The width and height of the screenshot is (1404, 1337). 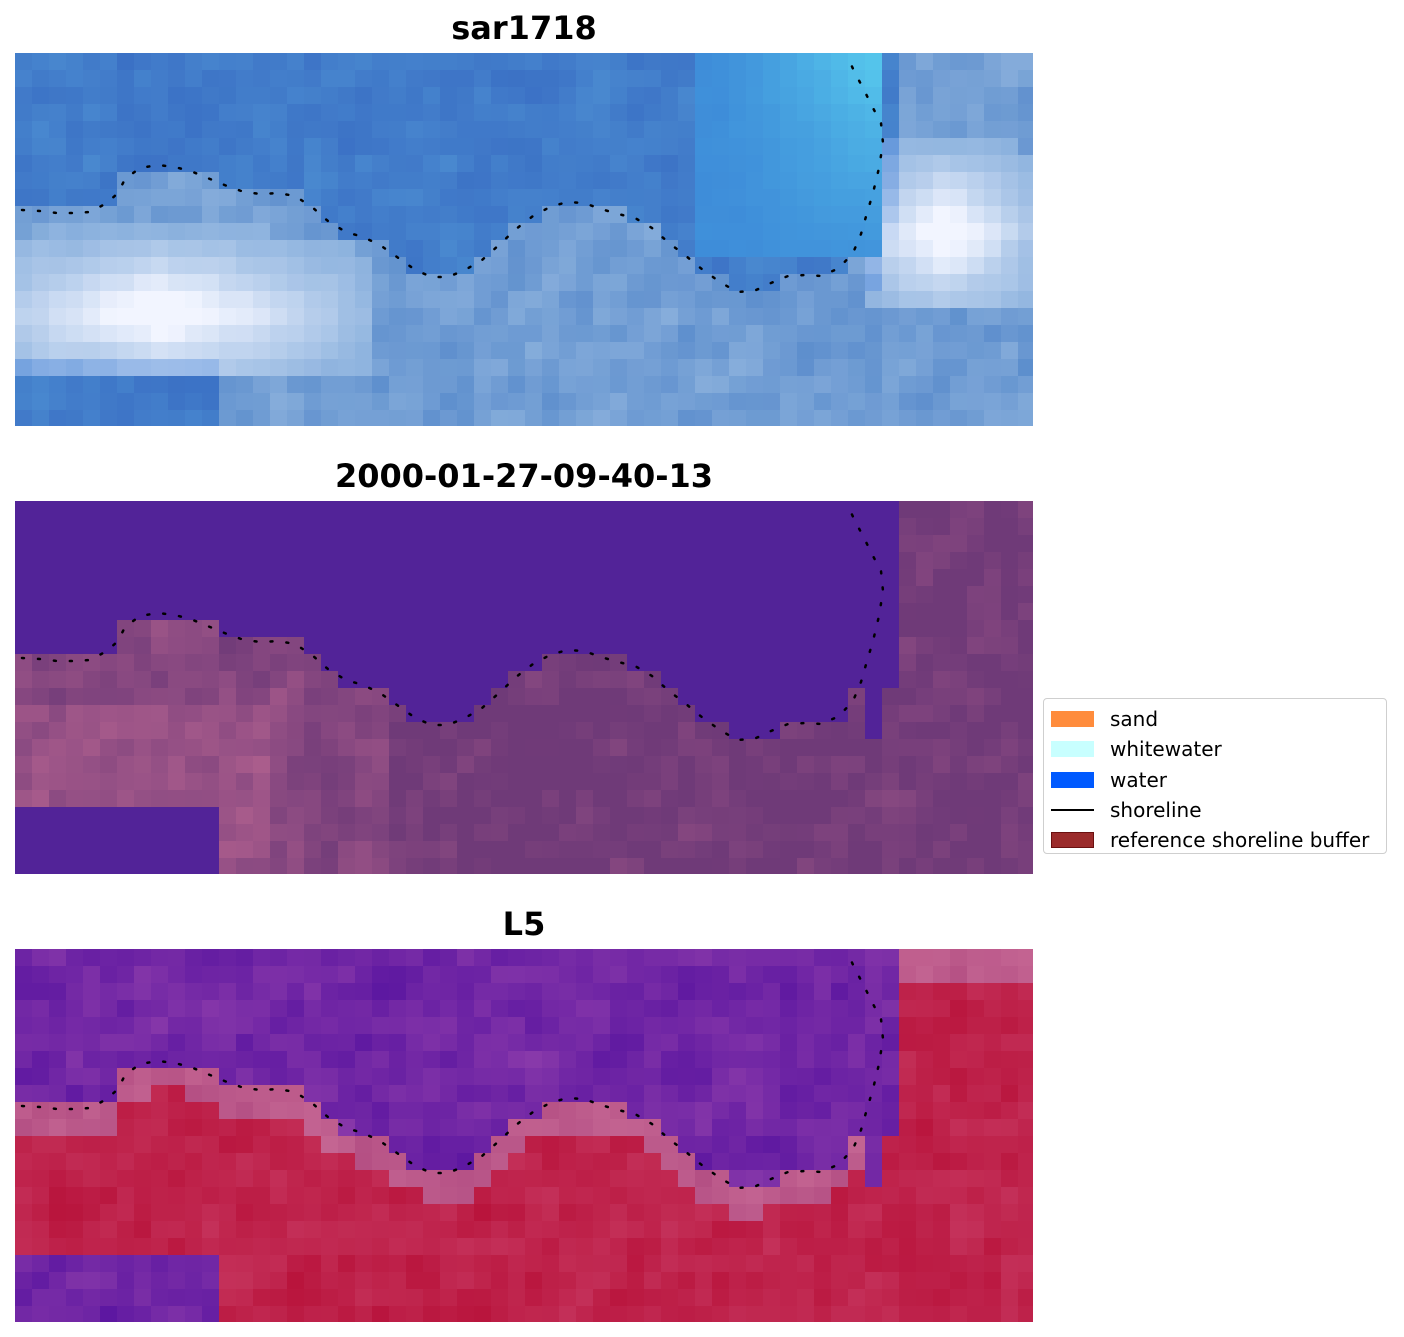 What do you see at coordinates (1240, 840) in the screenshot?
I see `legend-label-reference-shoreline-buffer: reference shoreline buffer` at bounding box center [1240, 840].